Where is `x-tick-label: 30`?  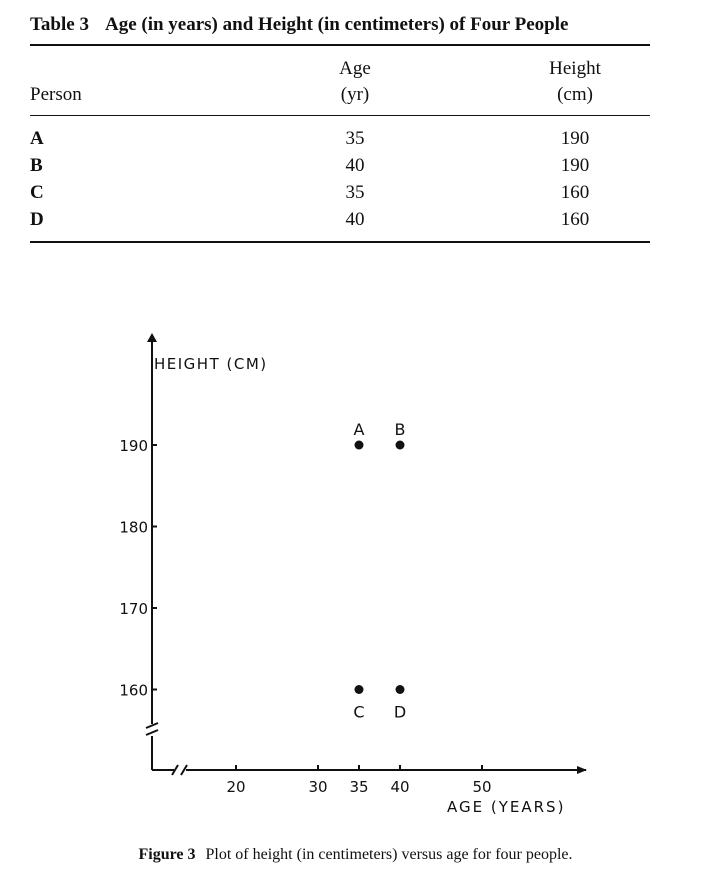 x-tick-label: 30 is located at coordinates (317, 787).